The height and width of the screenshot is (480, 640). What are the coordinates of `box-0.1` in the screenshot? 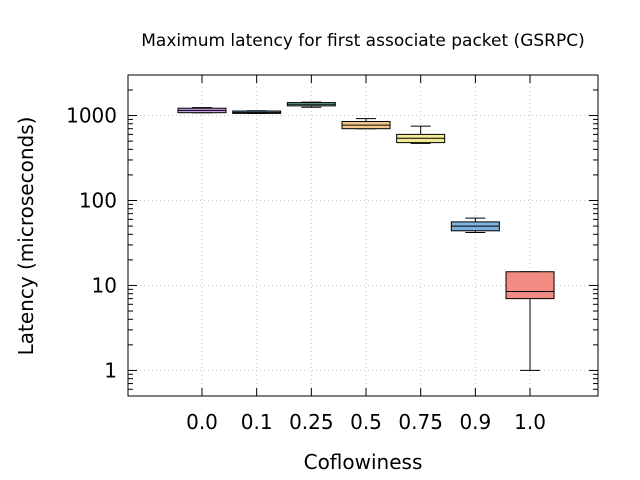 It's located at (257, 112).